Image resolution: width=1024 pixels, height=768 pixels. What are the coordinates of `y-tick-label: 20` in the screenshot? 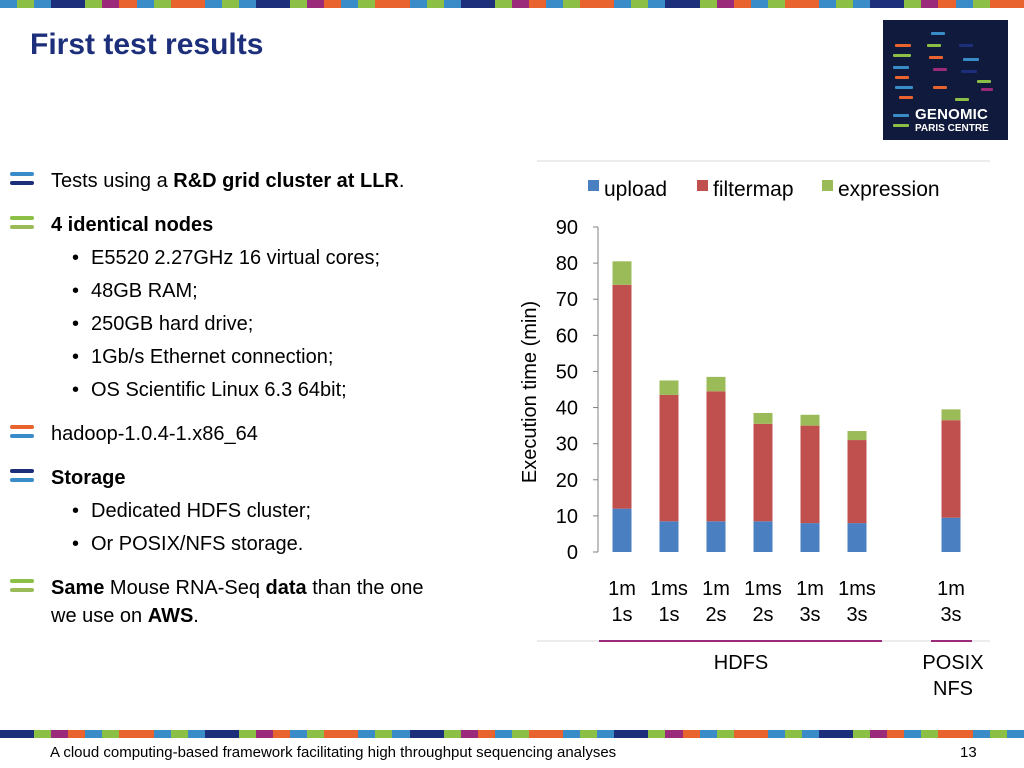 It's located at (567, 481).